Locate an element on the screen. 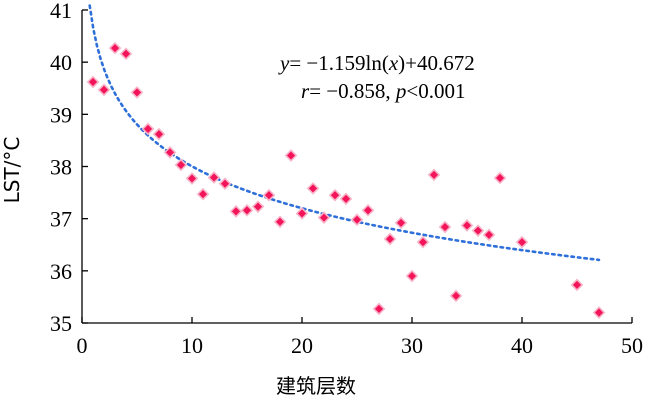 This screenshot has height=401, width=650. x-axis-title: 建筑层数 is located at coordinates (316, 386).